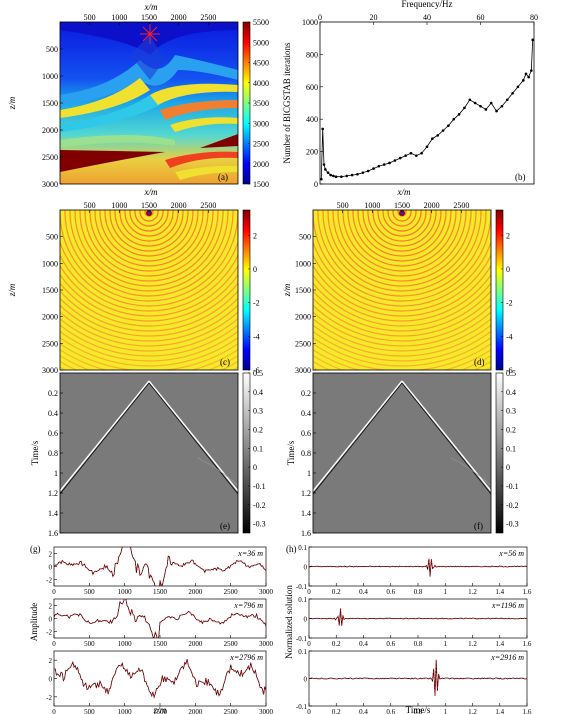  I want to click on x-tick-label: 80, so click(534, 17).